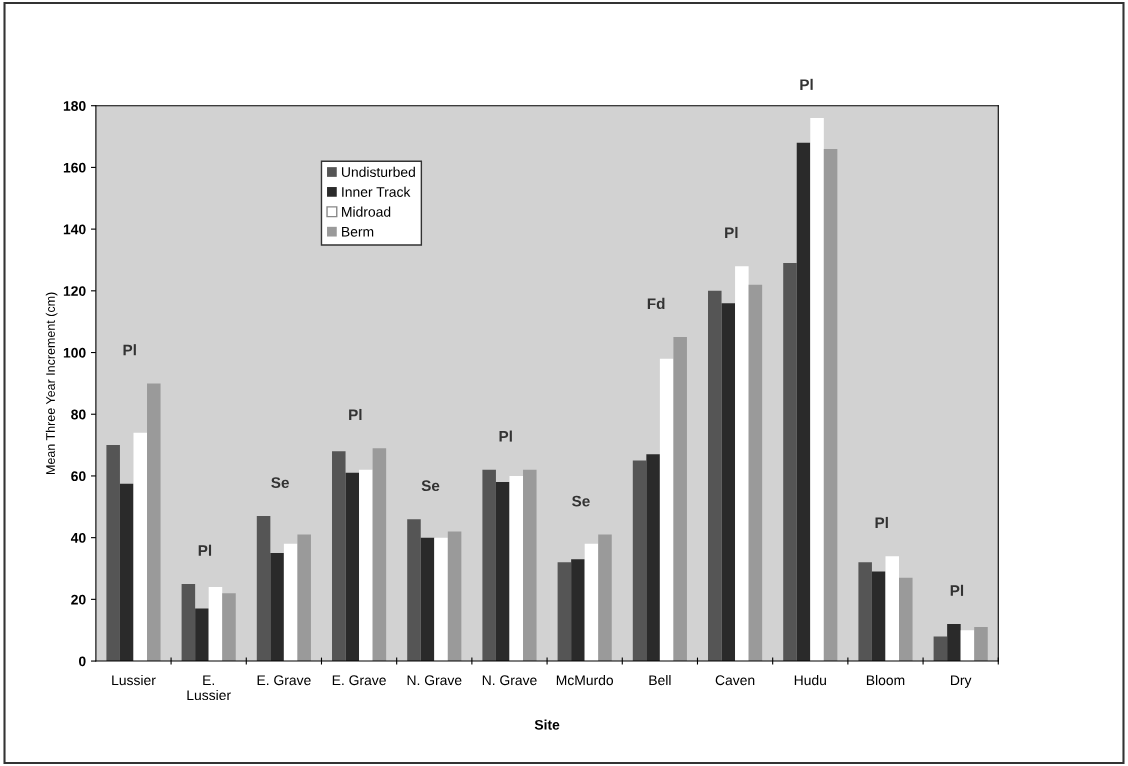 The height and width of the screenshot is (766, 1128). What do you see at coordinates (74, 352) in the screenshot?
I see `y-tick-label: 100` at bounding box center [74, 352].